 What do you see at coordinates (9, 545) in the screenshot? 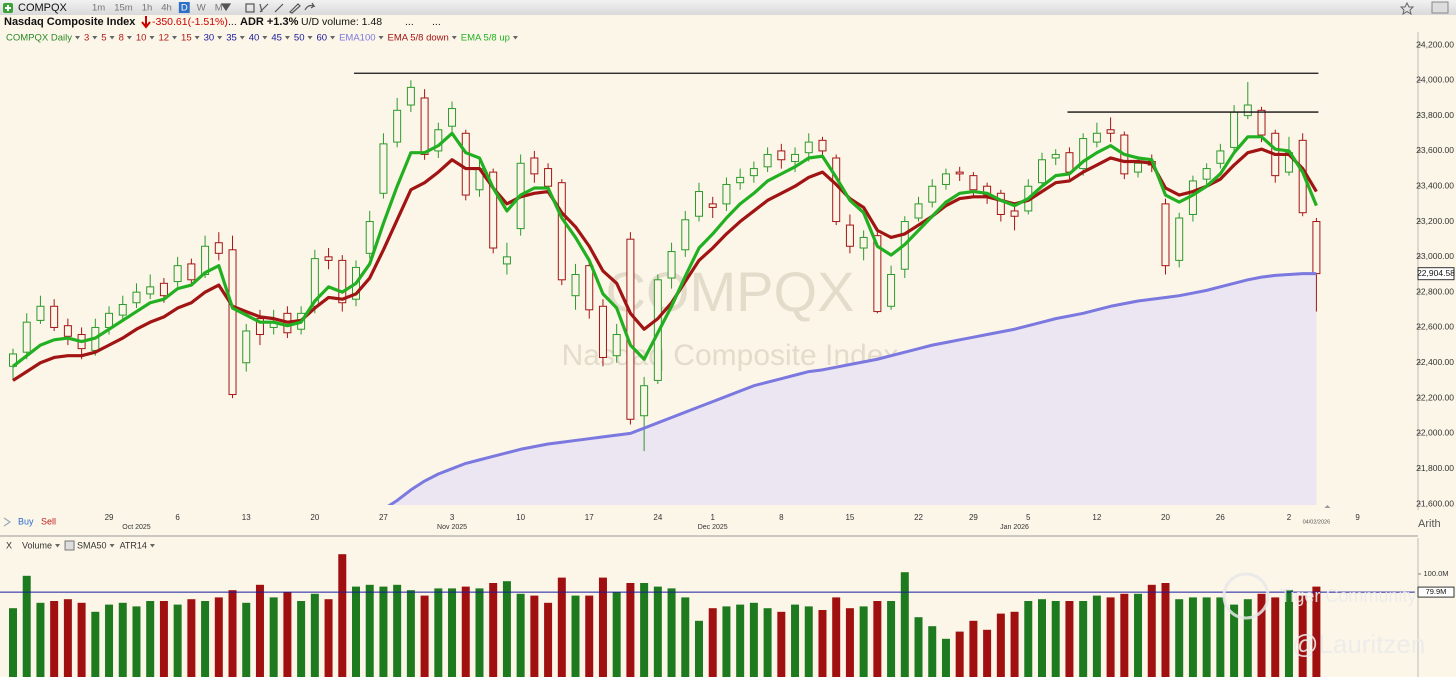
I see `close-pane: X` at bounding box center [9, 545].